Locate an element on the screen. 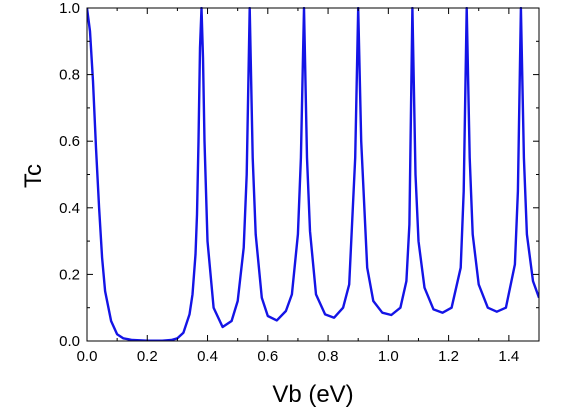 The height and width of the screenshot is (417, 561). y-tick-label: 0.6 is located at coordinates (69, 141).